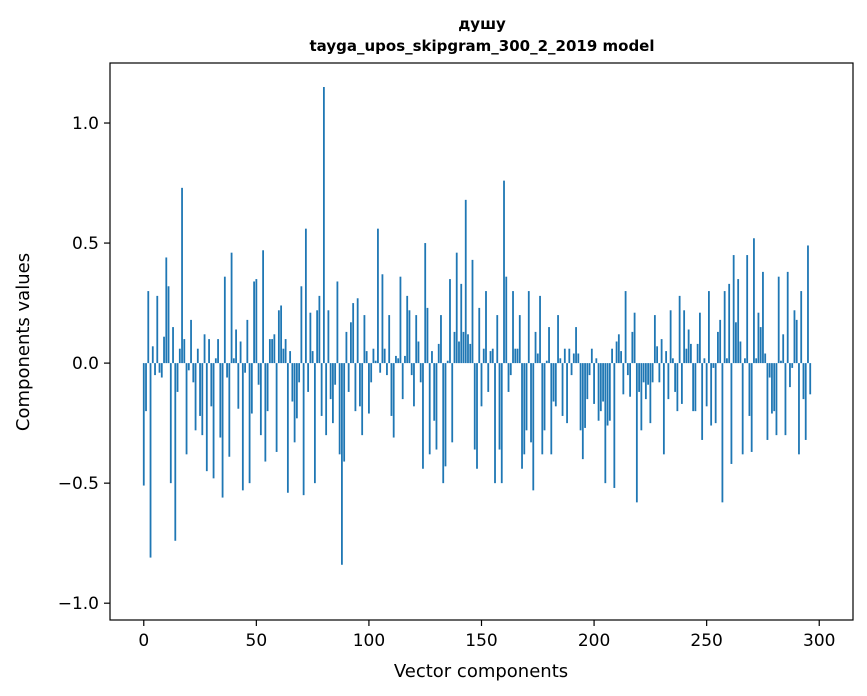  I want to click on chart-subtitle: tayga_upos_skipgram_300_2_2019 model, so click(482, 46).